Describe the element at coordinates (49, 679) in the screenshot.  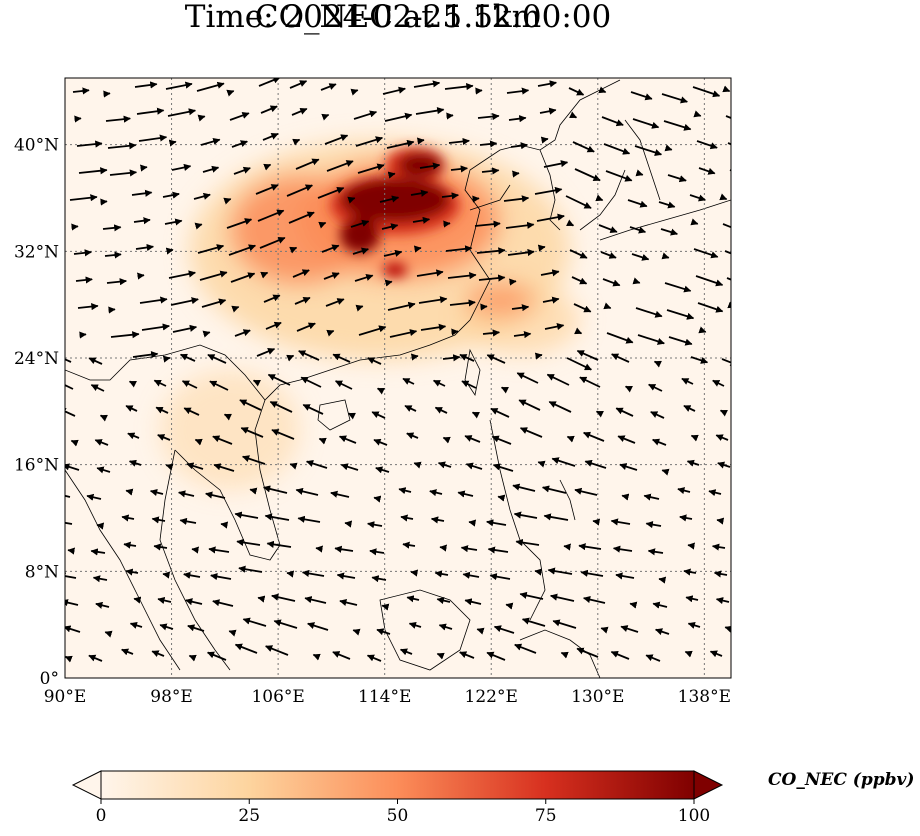
I see `lat-tick-label: 0°` at that location.